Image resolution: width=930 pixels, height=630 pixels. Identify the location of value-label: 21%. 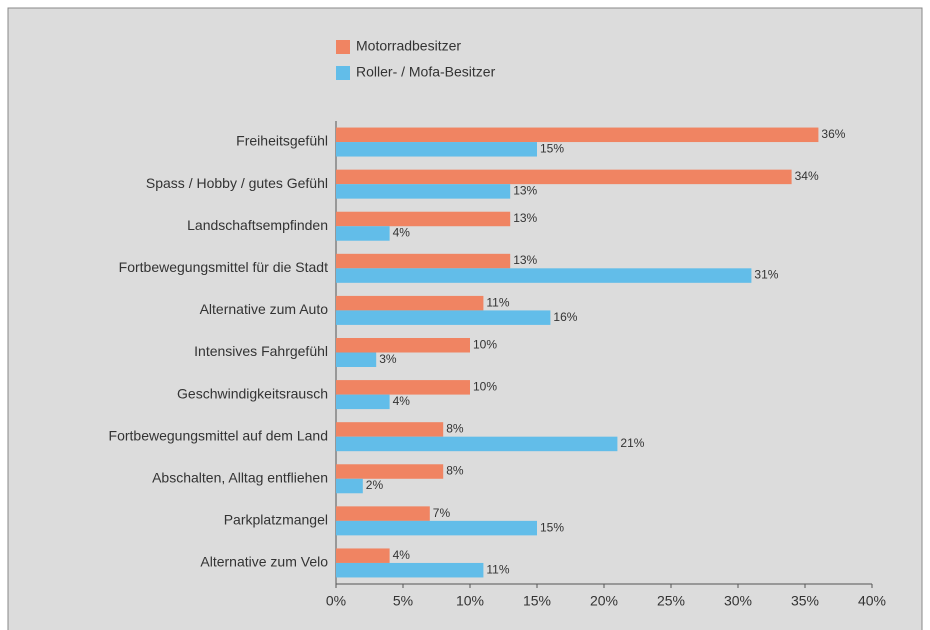
(632, 443).